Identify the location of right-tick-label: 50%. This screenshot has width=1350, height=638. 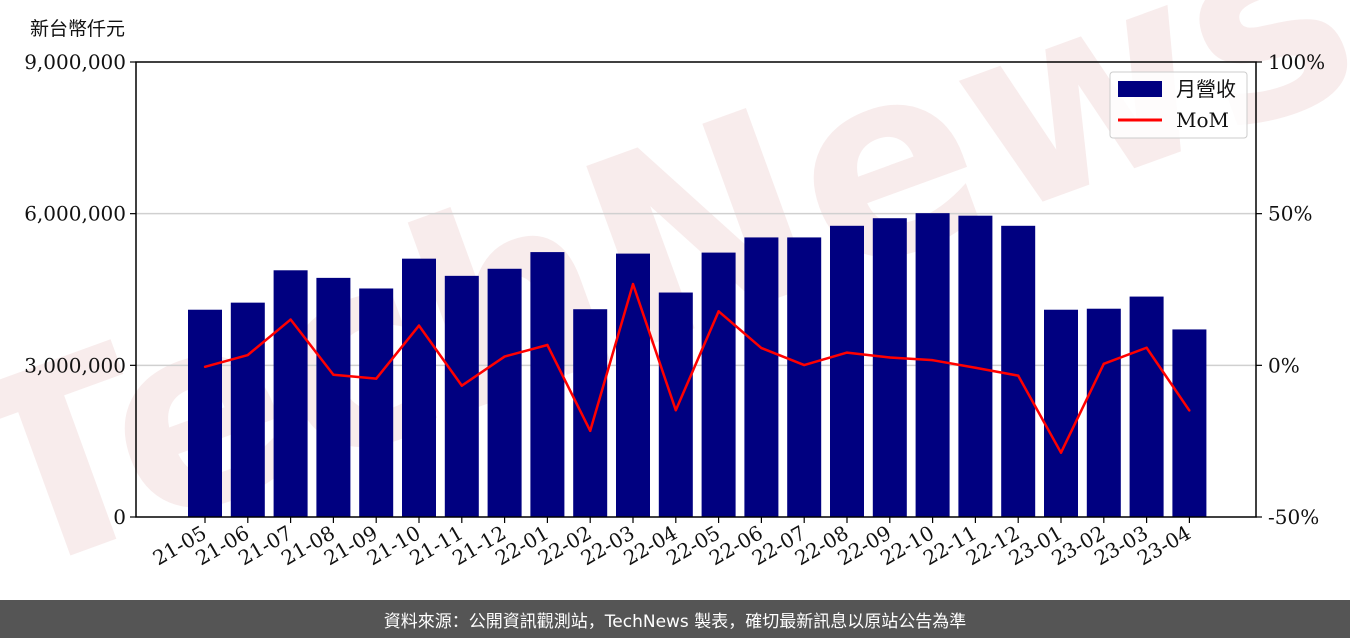
(1290, 214).